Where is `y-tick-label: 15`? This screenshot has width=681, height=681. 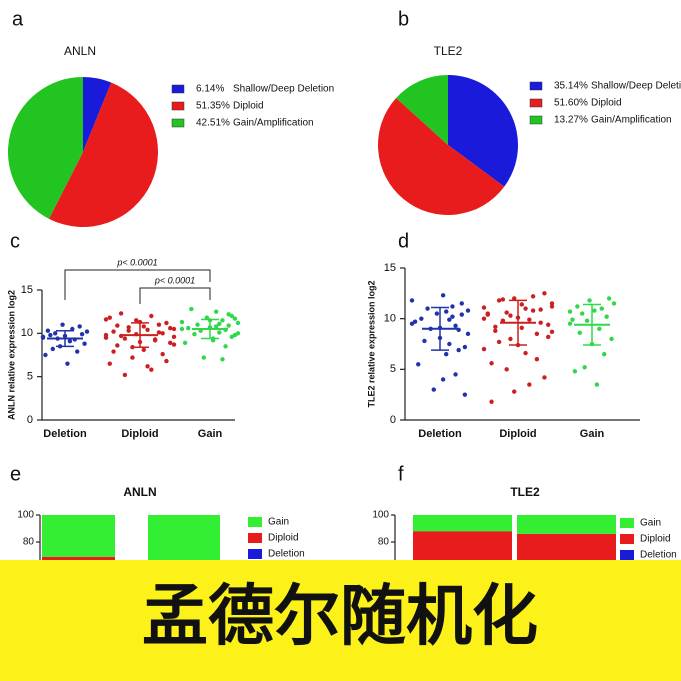
y-tick-label: 15 is located at coordinates (27, 290).